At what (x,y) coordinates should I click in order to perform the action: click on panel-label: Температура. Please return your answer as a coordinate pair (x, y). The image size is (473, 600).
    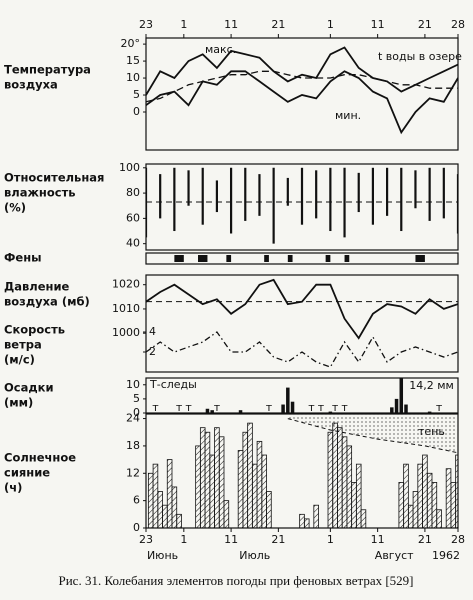
    Looking at the image, I should click on (47, 70).